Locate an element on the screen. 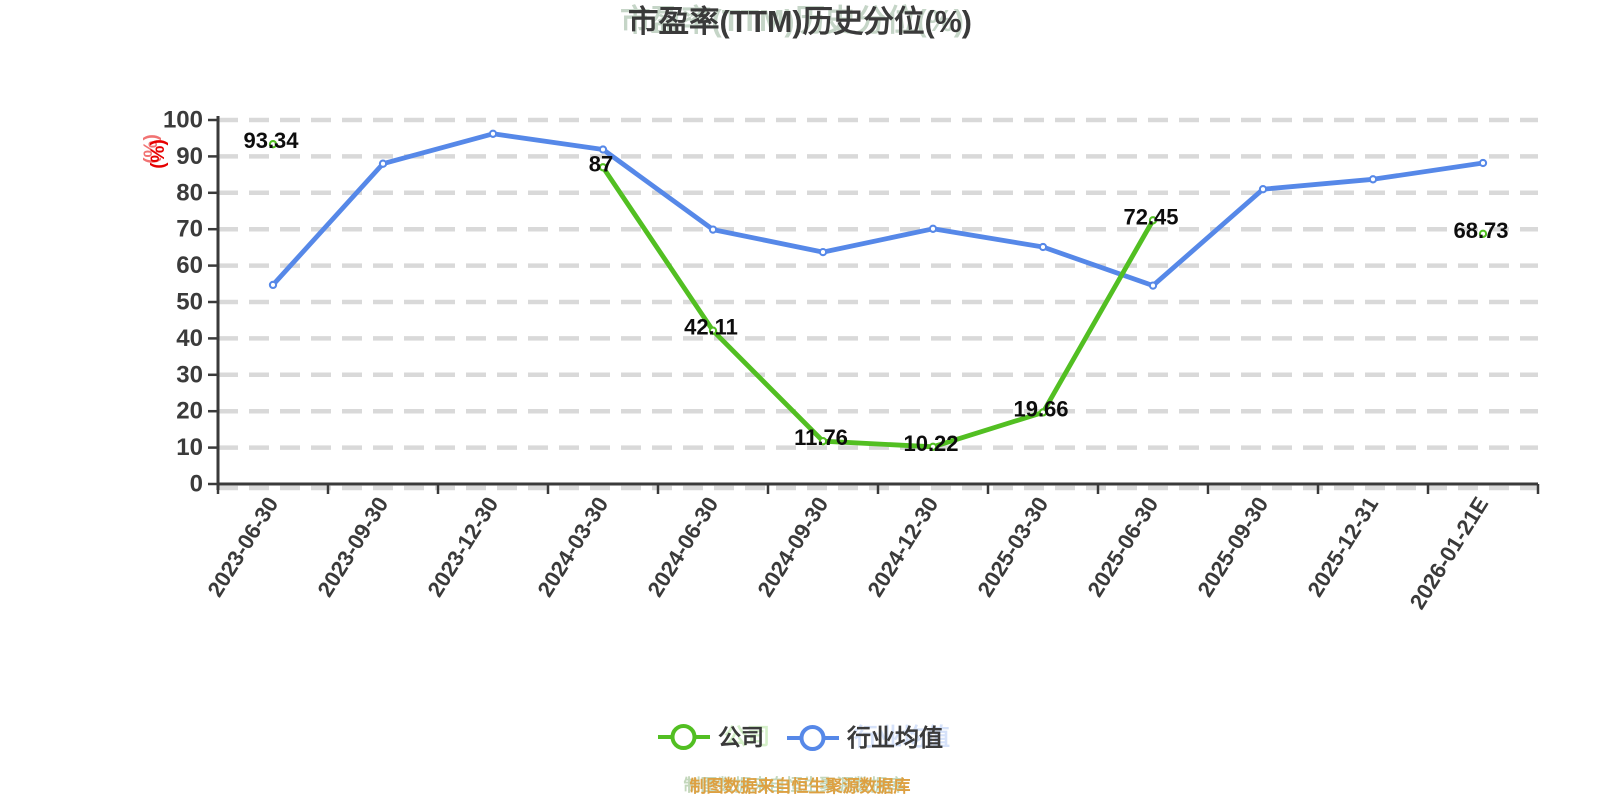 The height and width of the screenshot is (800, 1600). svg-text: 68.73 is located at coordinates (1480, 230).